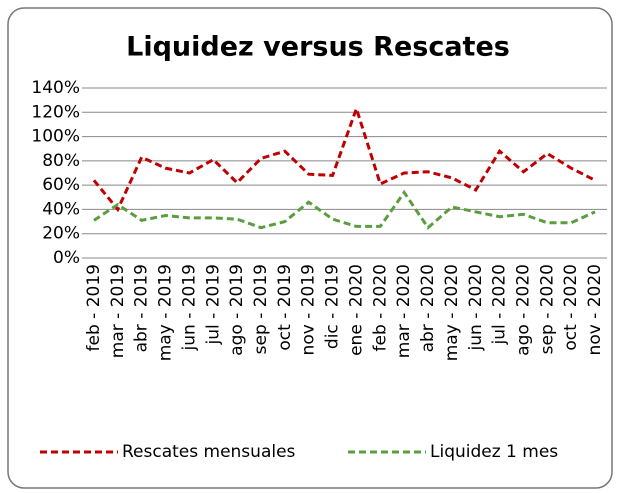 This screenshot has width=617, height=493. Describe the element at coordinates (213, 304) in the screenshot. I see `x-tick-label: jul - 2019` at that location.